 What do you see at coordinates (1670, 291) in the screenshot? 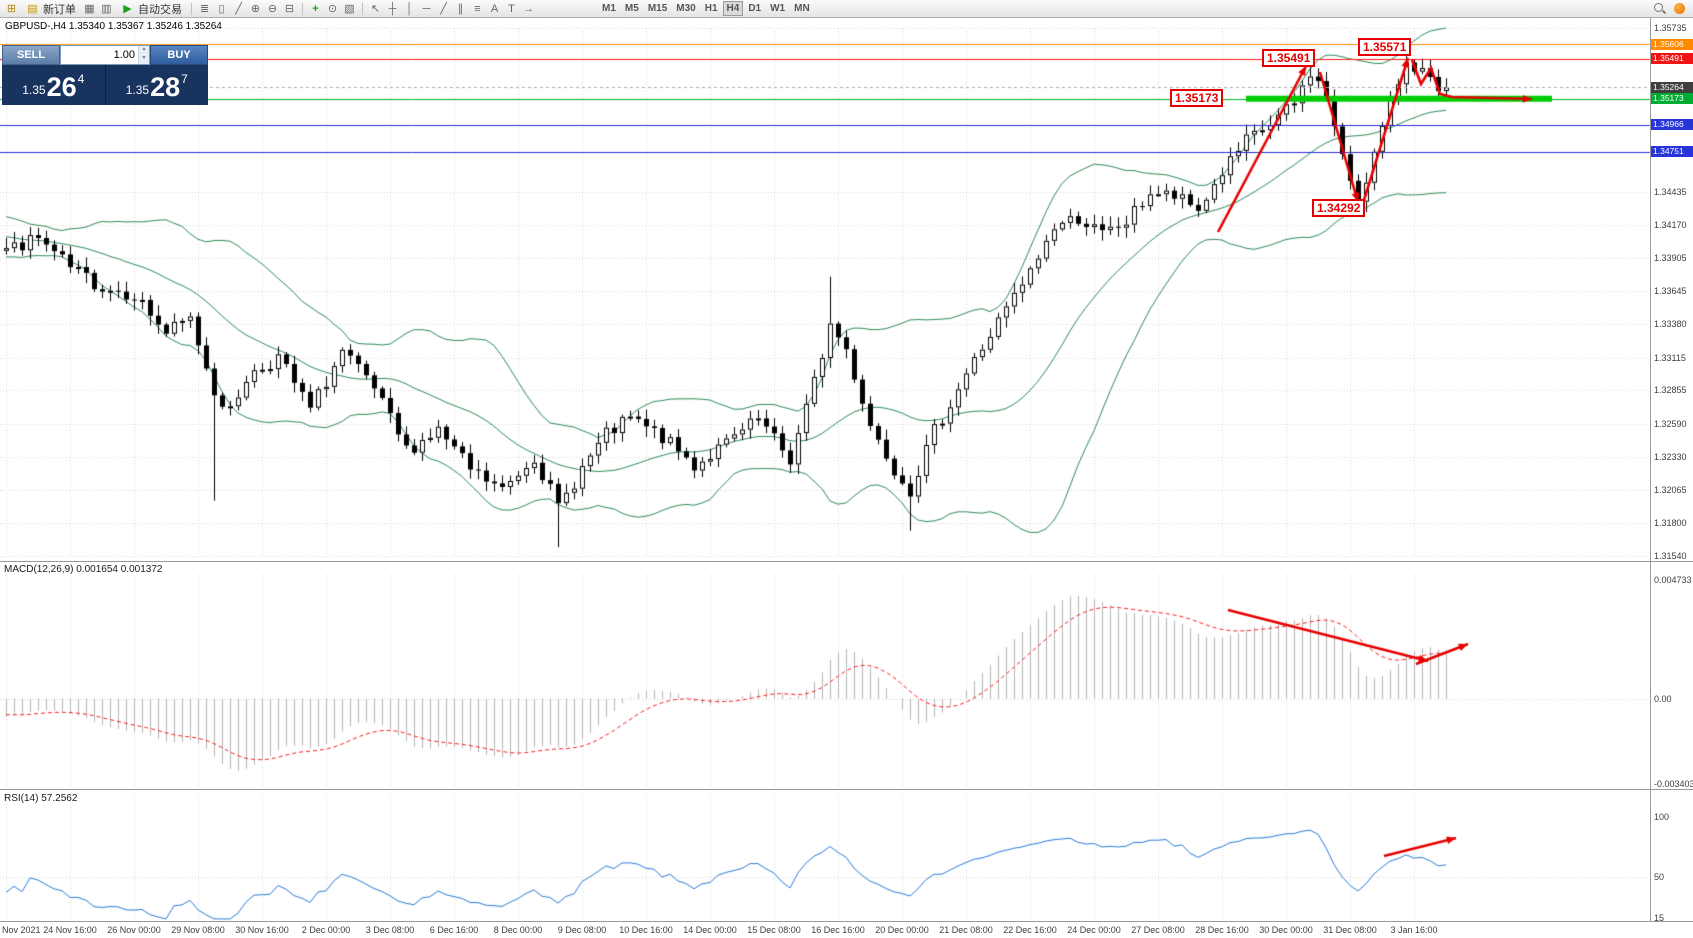
I see `price-axis-label: 1.33645` at bounding box center [1670, 291].